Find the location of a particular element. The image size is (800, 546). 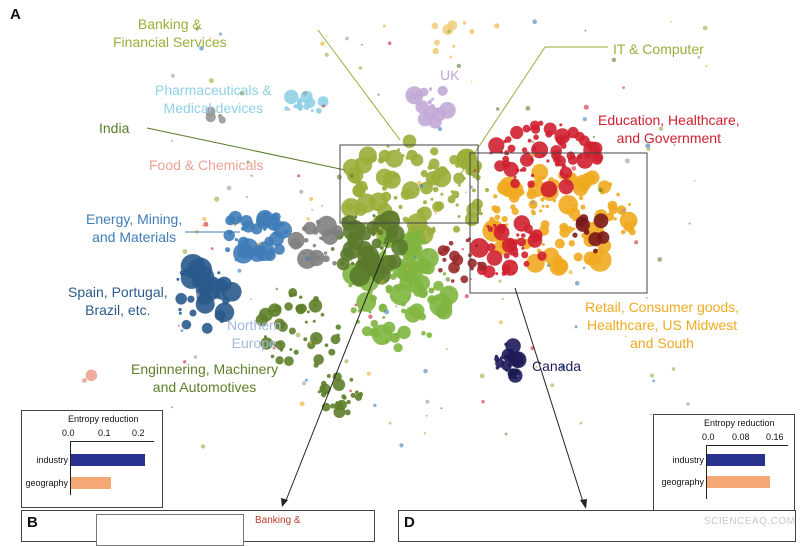

inset-right-cat-industry: industry is located at coordinates (688, 460).